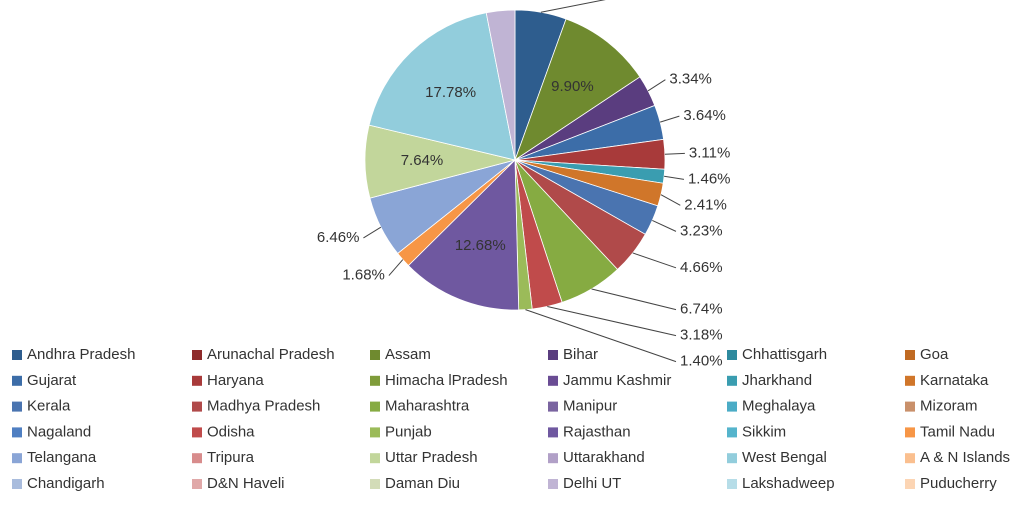 This screenshot has height=521, width=1026. Describe the element at coordinates (59, 431) in the screenshot. I see `legend-label: Nagaland` at that location.